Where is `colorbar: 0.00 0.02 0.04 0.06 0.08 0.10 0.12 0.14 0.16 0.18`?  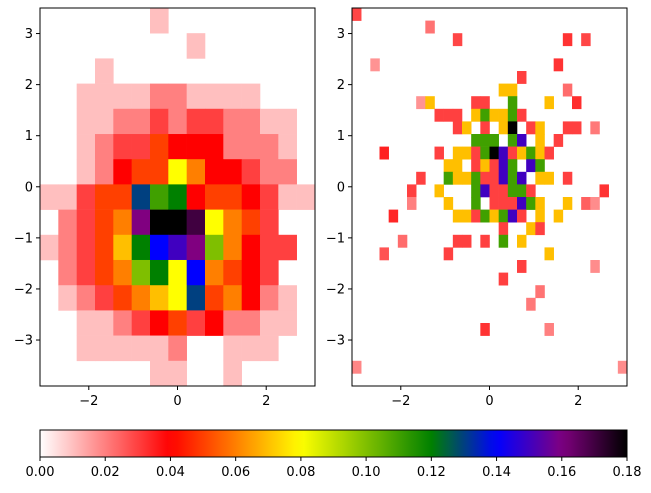
colorbar: 0.00 0.02 0.04 0.06 0.08 0.10 0.12 0.14 0.16 0.18 is located at coordinates (333, 454).